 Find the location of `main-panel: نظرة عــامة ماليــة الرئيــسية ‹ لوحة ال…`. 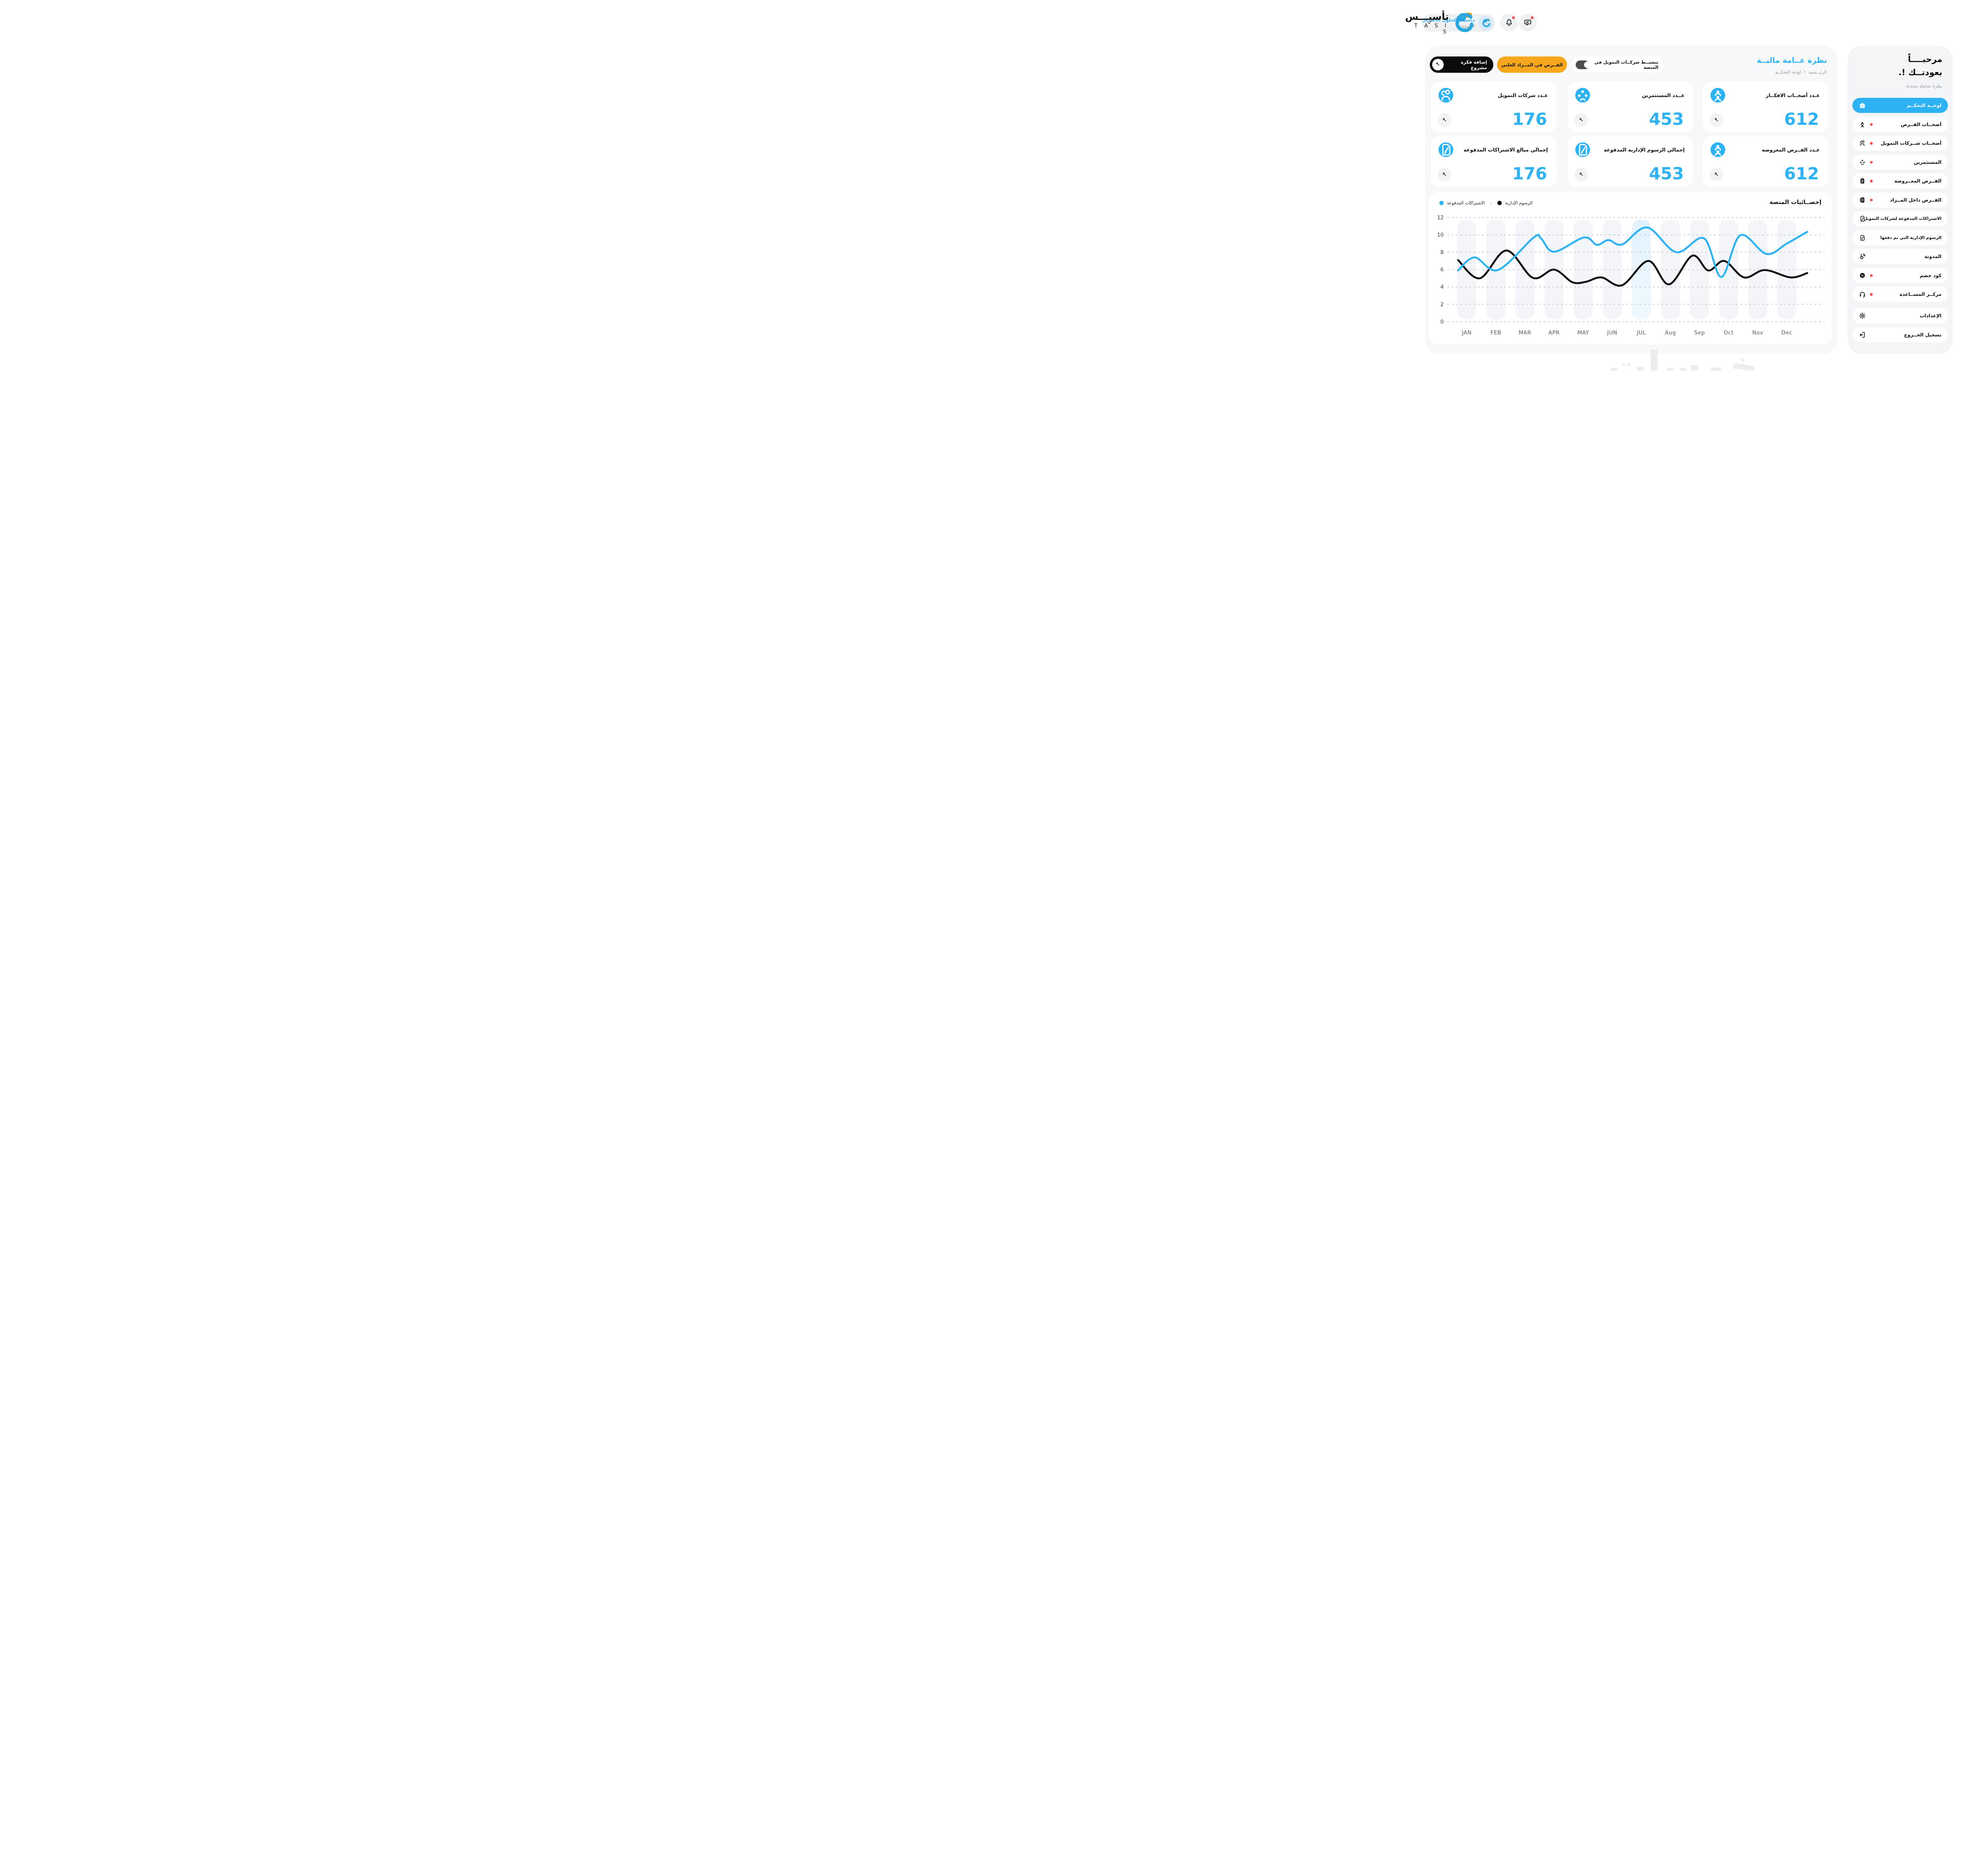

main-panel: نظرة عــامة ماليــة الرئيــسية ‹ لوحة ال… is located at coordinates (1631, 200).